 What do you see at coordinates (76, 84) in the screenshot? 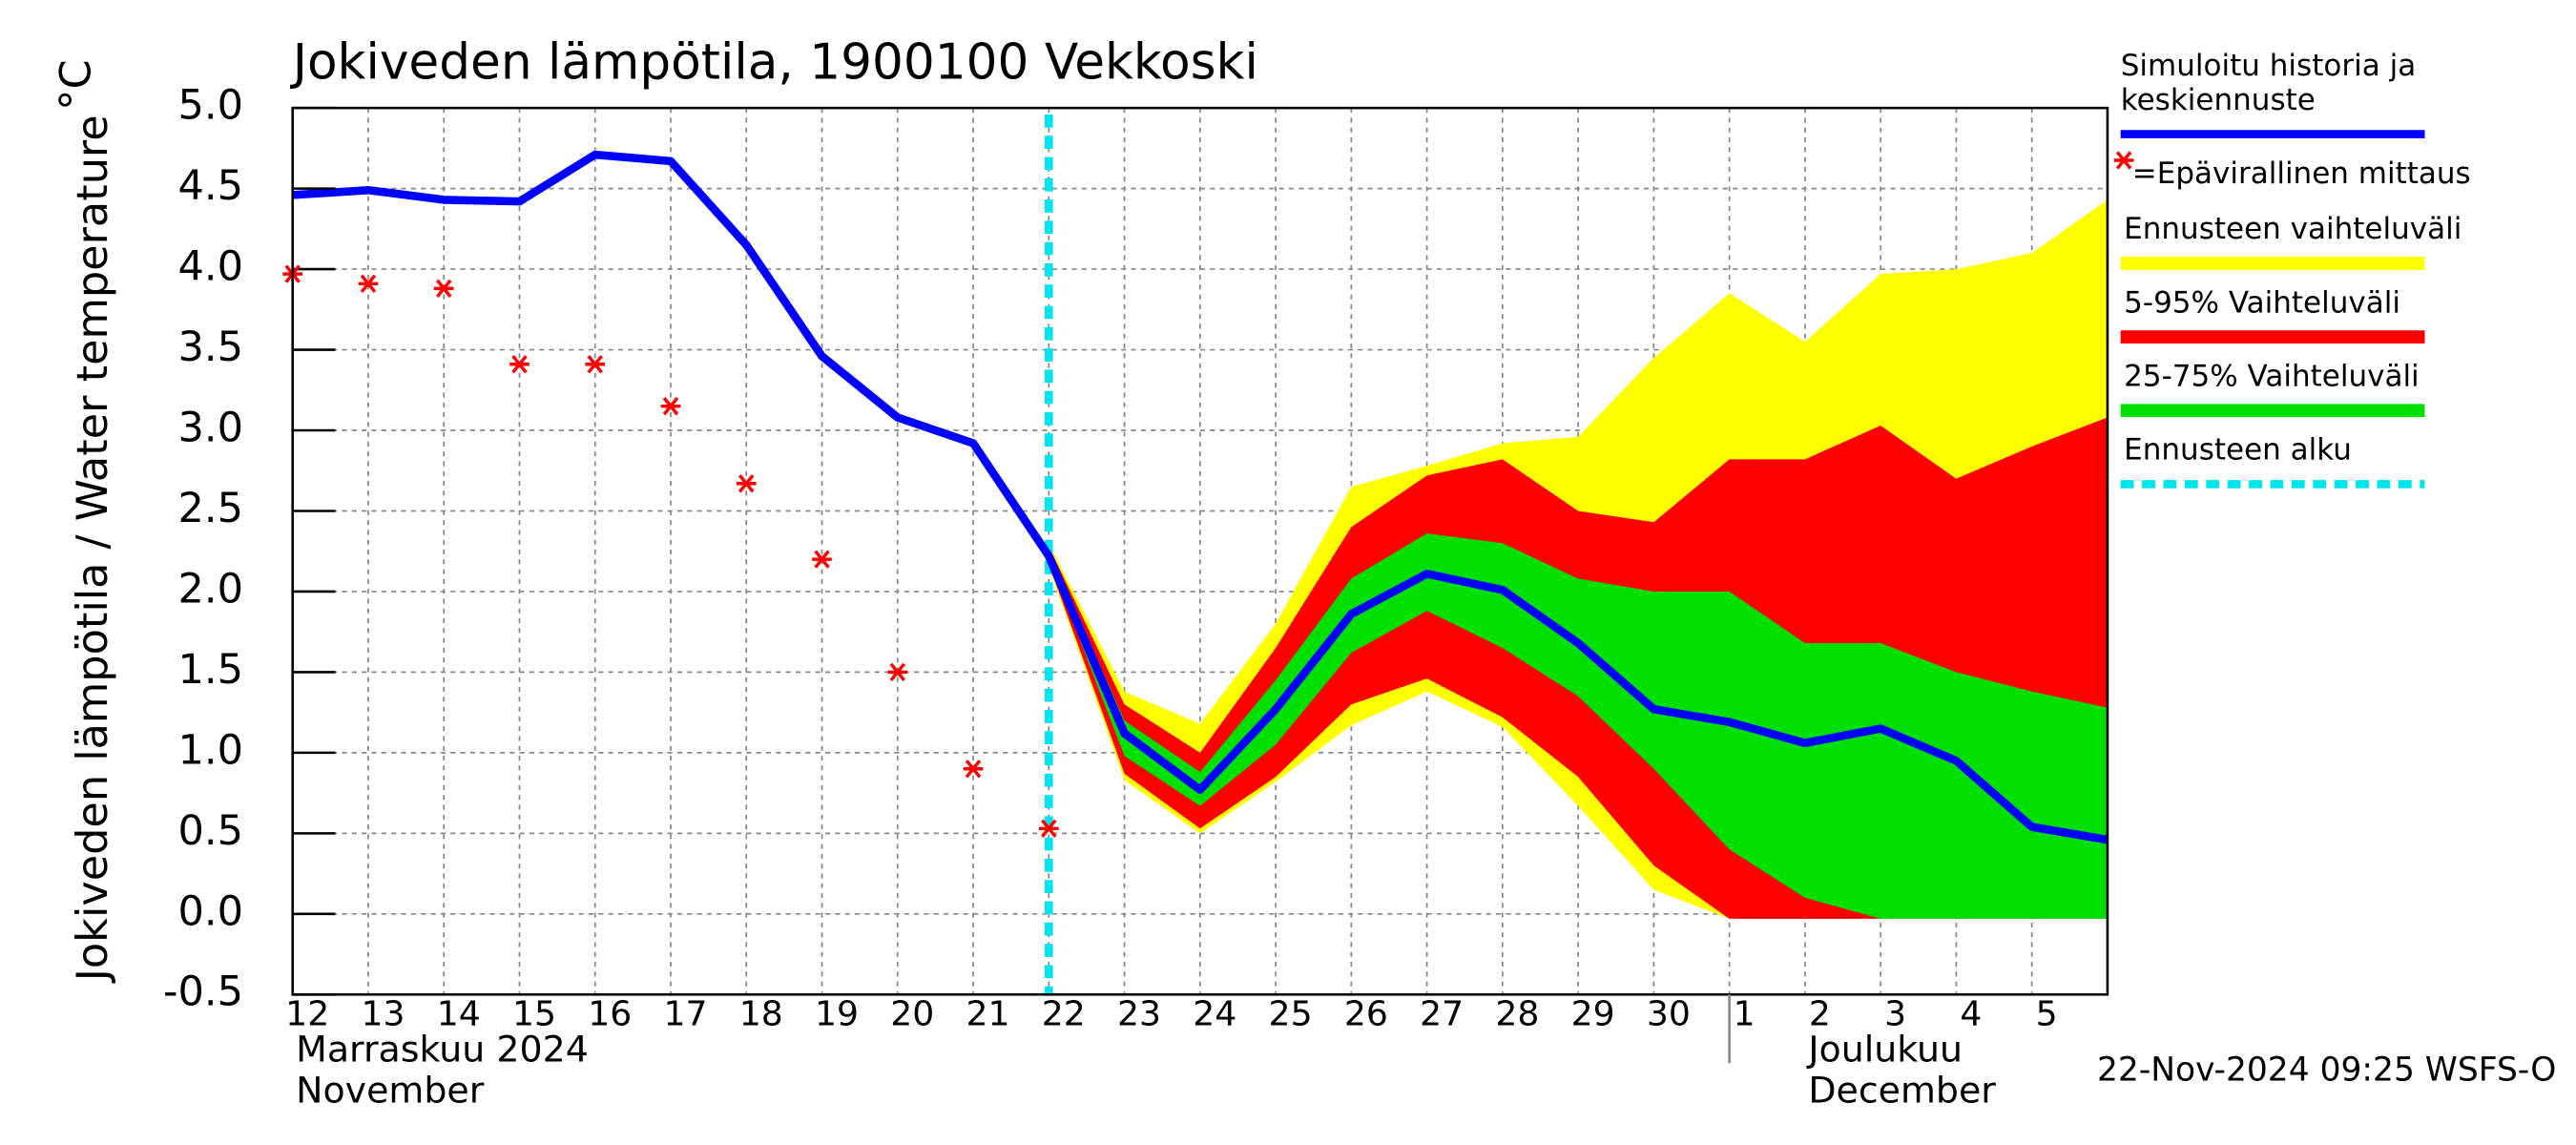
I see `y-unit: °C` at bounding box center [76, 84].